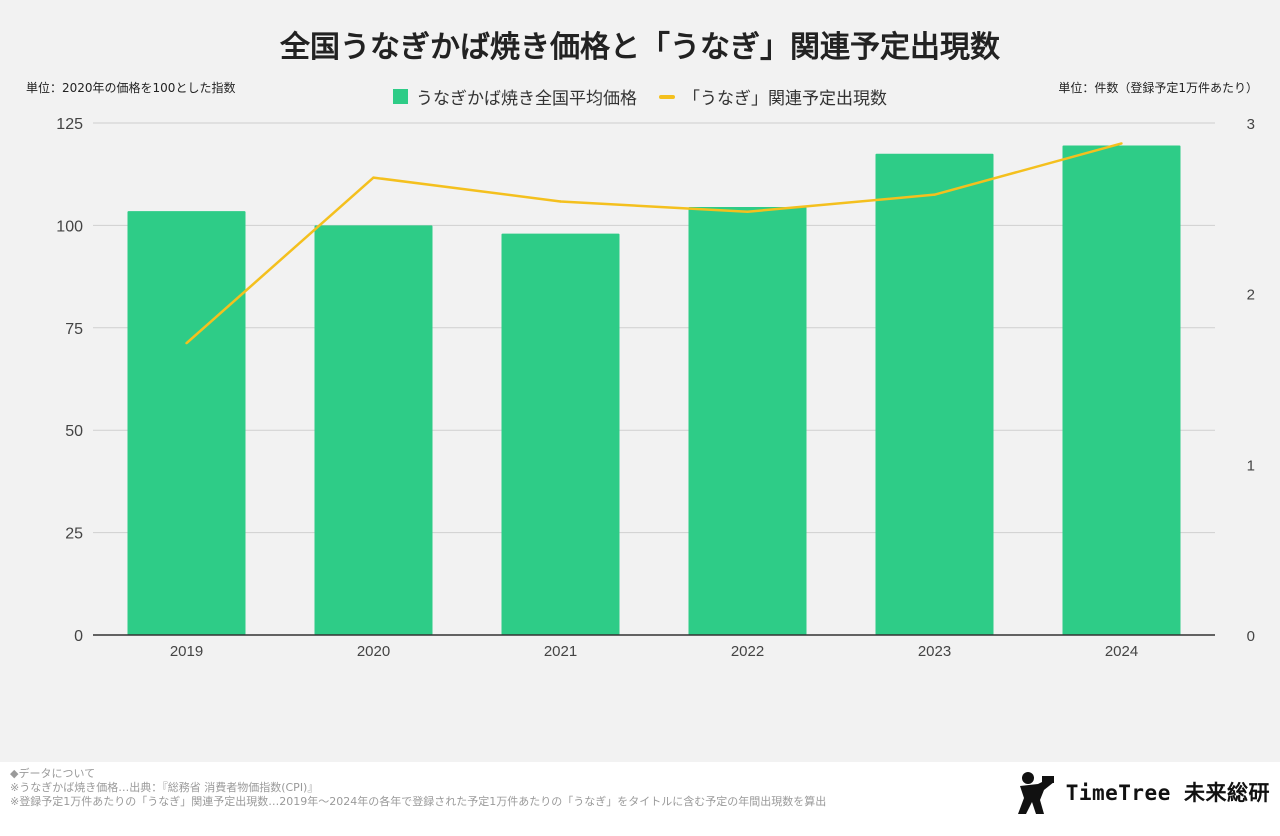  What do you see at coordinates (74, 329) in the screenshot?
I see `left-axis-tick-label: 75` at bounding box center [74, 329].